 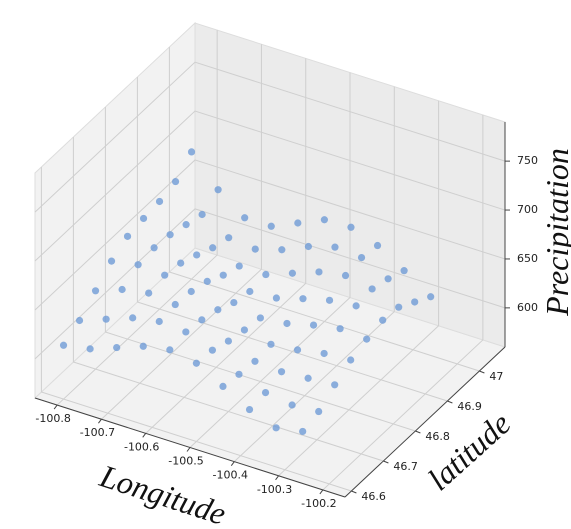 What do you see at coordinates (469, 406) in the screenshot?
I see `y-tick-label: 46.9` at bounding box center [469, 406].